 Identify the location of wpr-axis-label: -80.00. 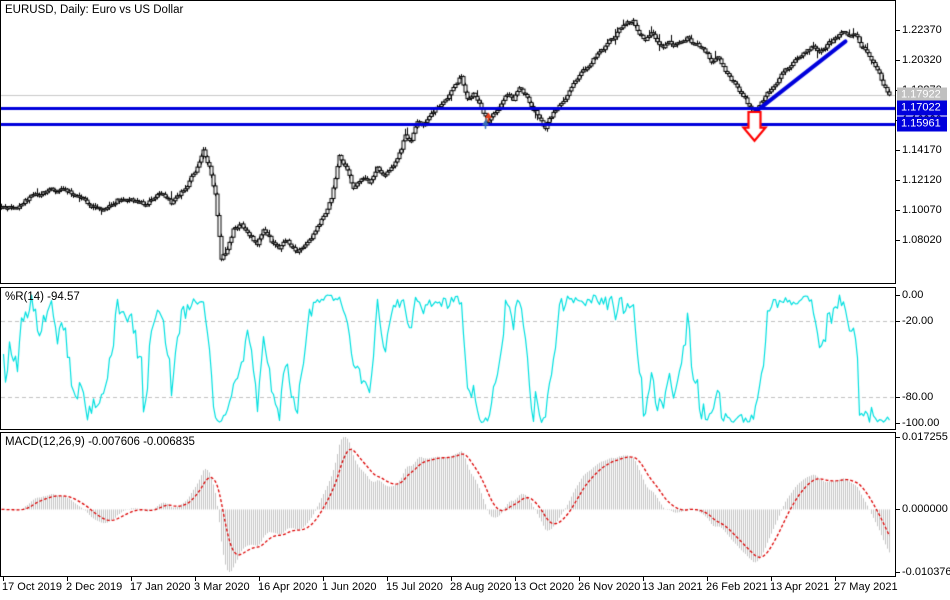
(918, 397).